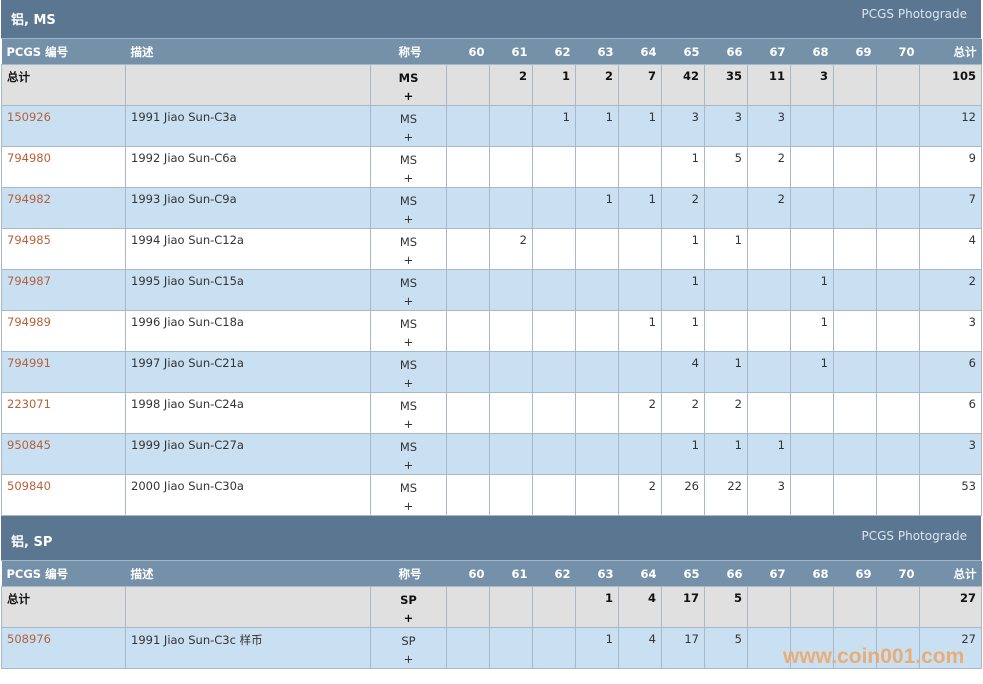 Image resolution: width=983 pixels, height=684 pixels. I want to click on desc-cell: 1998 Jiao Sun-C24a, so click(248, 413).